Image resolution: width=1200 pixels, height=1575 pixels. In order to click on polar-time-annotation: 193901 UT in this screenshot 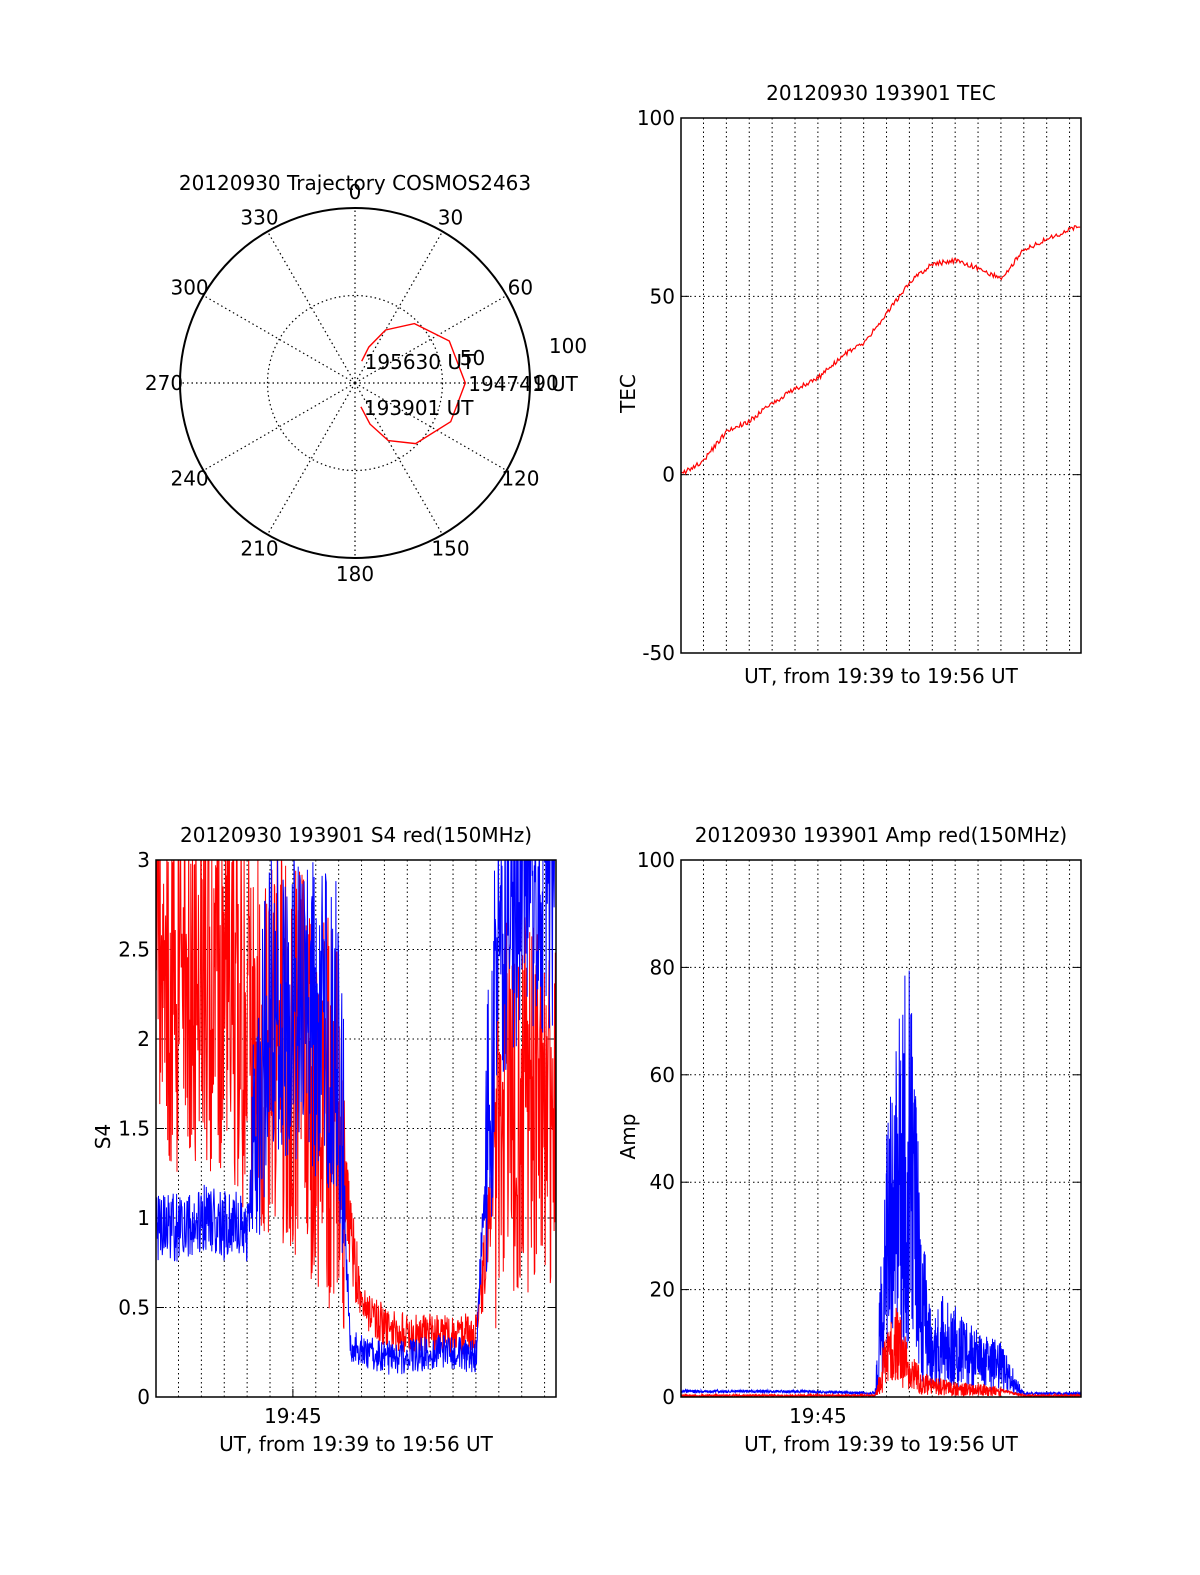, I will do `click(419, 408)`.